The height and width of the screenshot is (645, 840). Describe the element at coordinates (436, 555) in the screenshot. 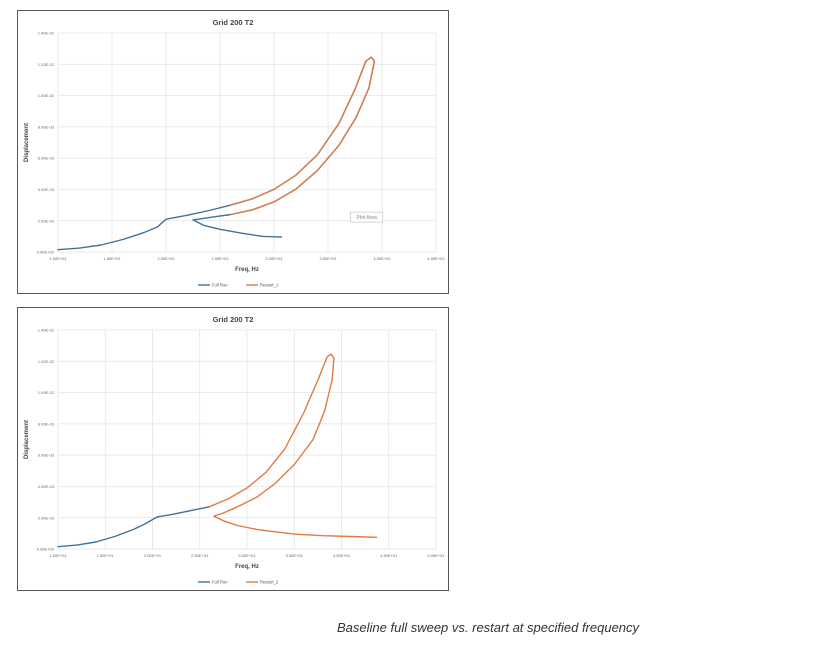

I see `x-tick-label: 5.00E+01` at that location.